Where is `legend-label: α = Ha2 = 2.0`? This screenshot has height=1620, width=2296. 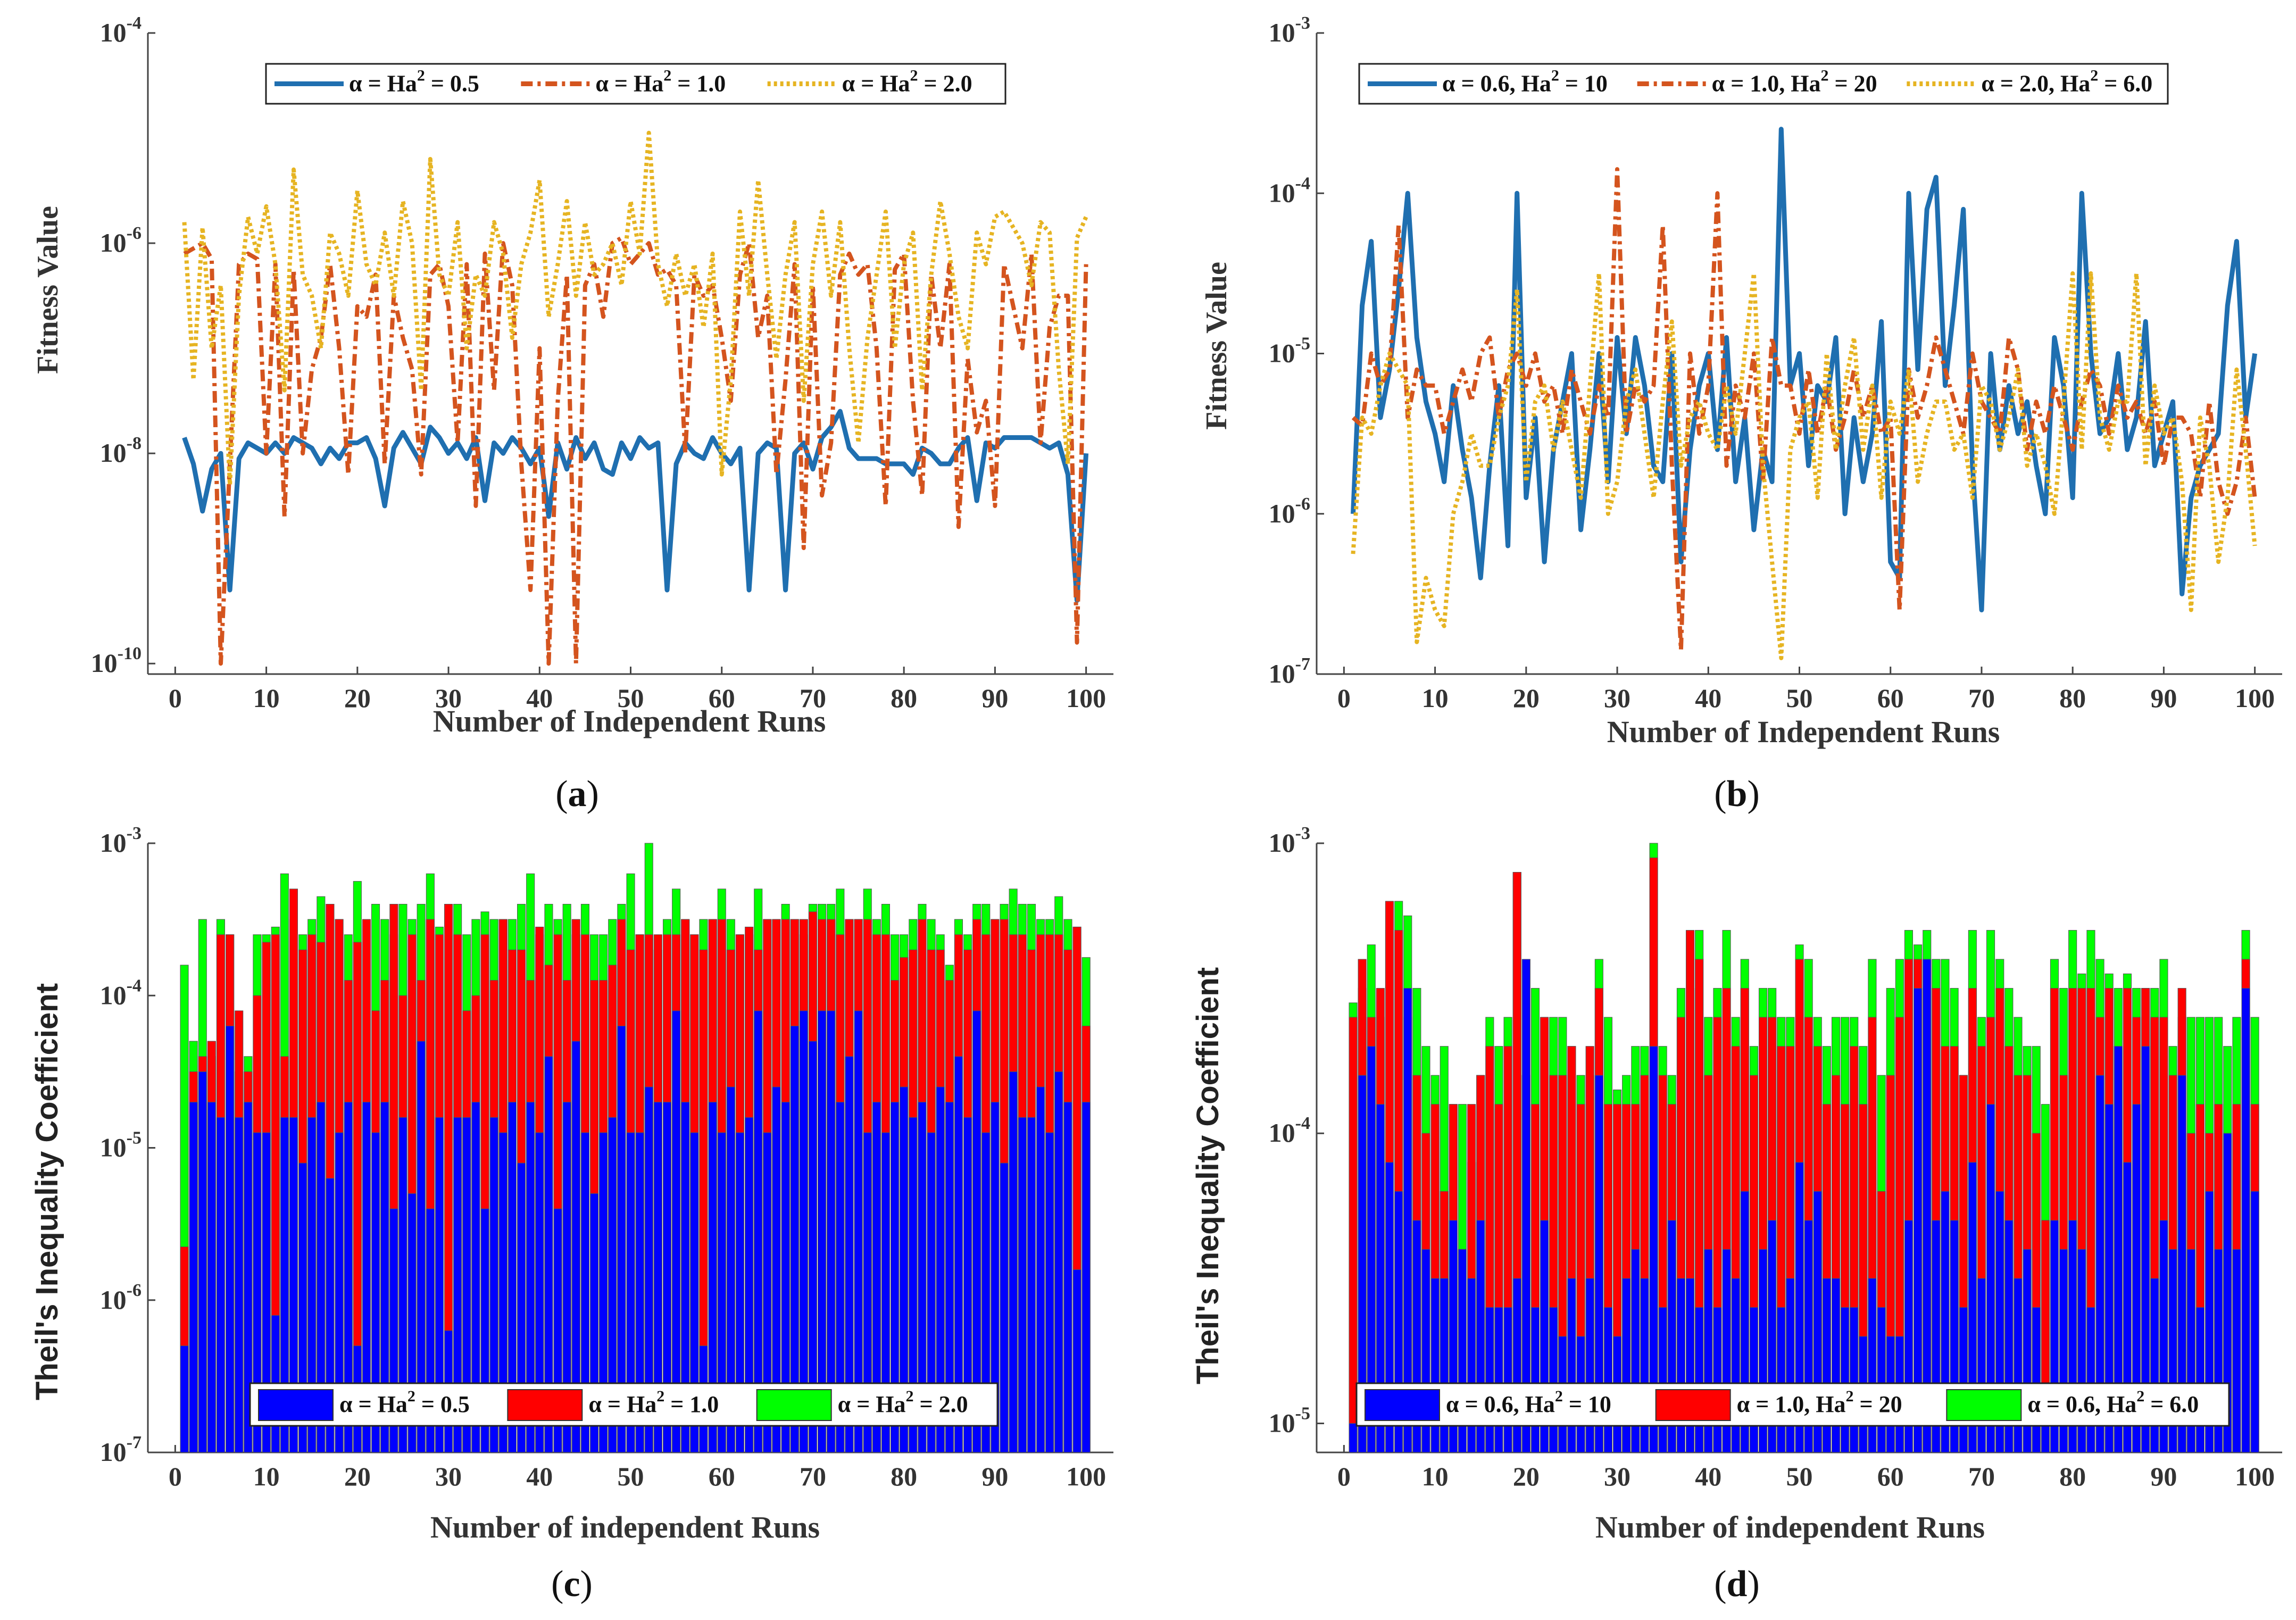 legend-label: α = Ha2 = 2.0 is located at coordinates (907, 82).